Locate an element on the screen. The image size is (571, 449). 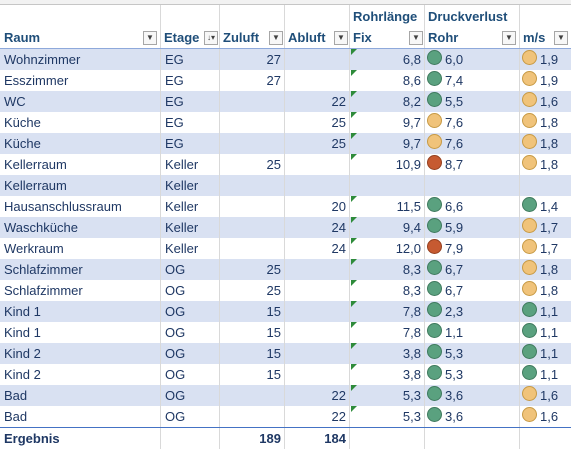
filter-dropdown-abluft-icon: ▼ is located at coordinates (341, 38).